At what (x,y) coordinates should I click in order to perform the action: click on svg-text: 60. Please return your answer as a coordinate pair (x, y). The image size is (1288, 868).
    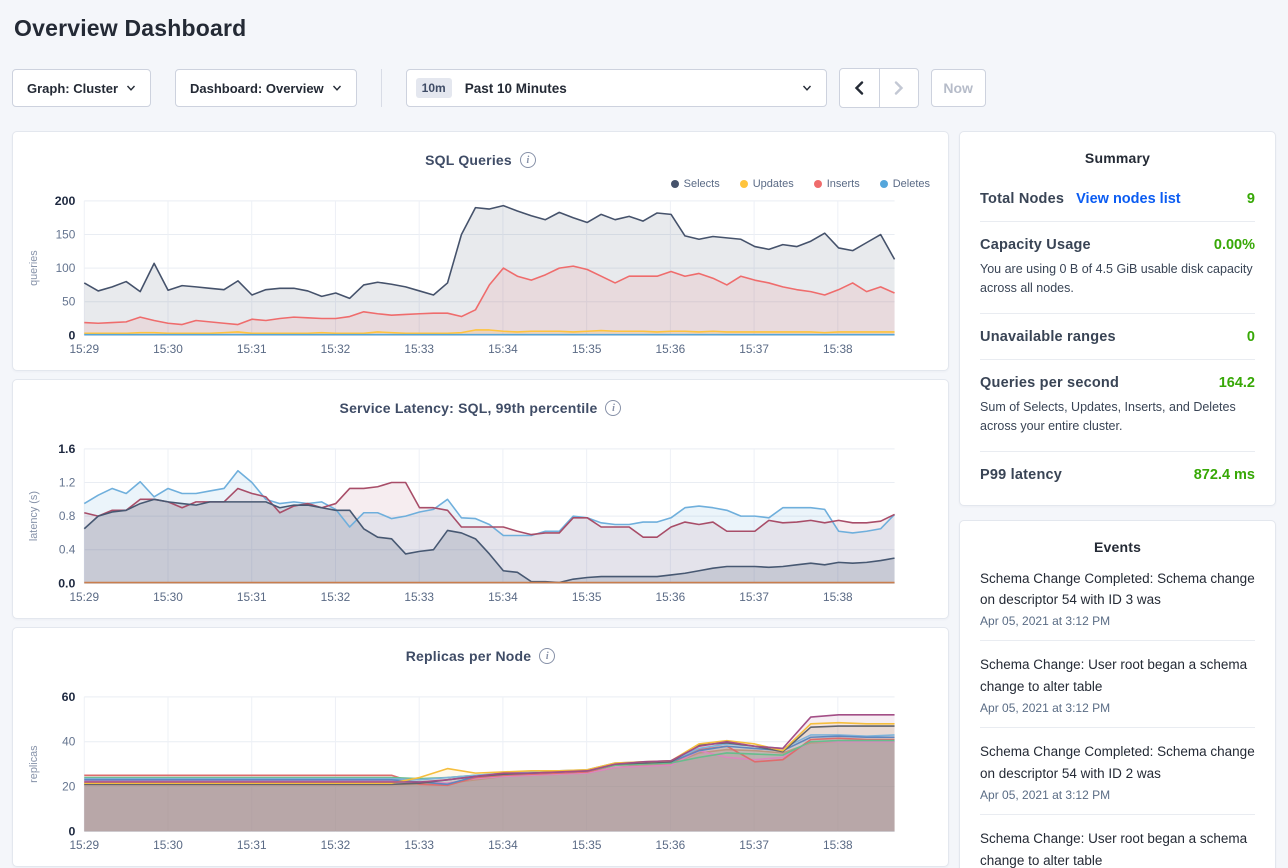
    Looking at the image, I should click on (69, 697).